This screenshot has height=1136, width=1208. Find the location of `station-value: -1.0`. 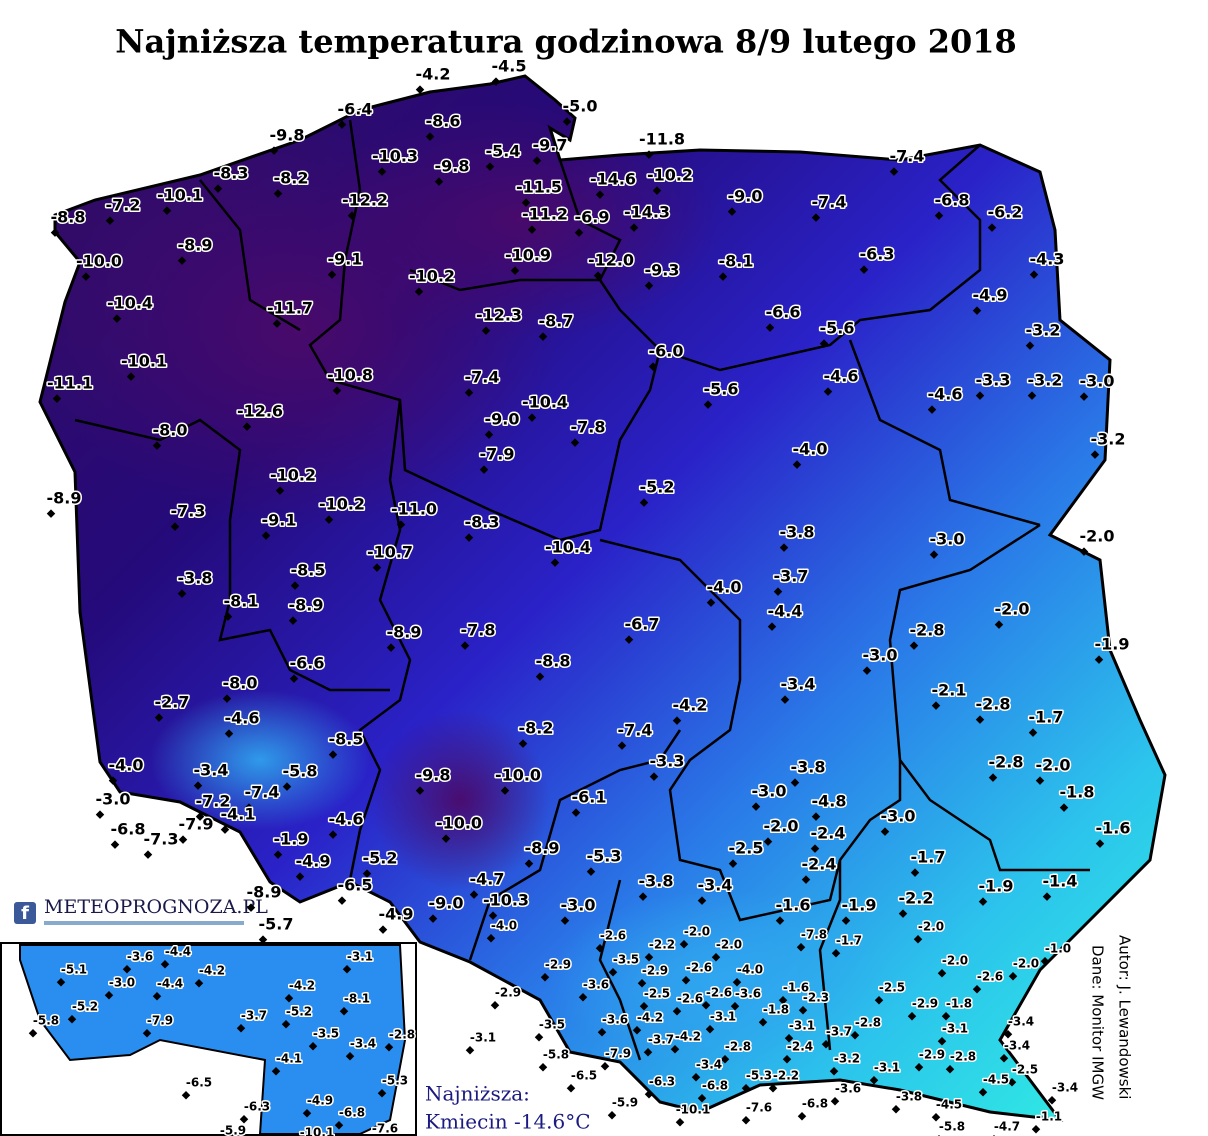

station-value: -1.0 is located at coordinates (1058, 949).